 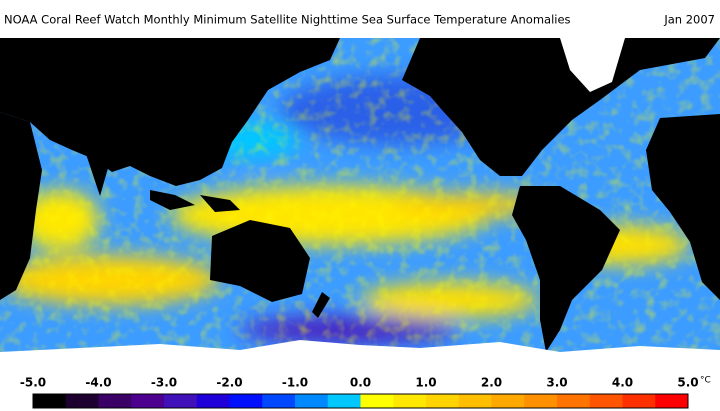 What do you see at coordinates (164, 383) in the screenshot?
I see `colorbar-tick-label: -3.0` at bounding box center [164, 383].